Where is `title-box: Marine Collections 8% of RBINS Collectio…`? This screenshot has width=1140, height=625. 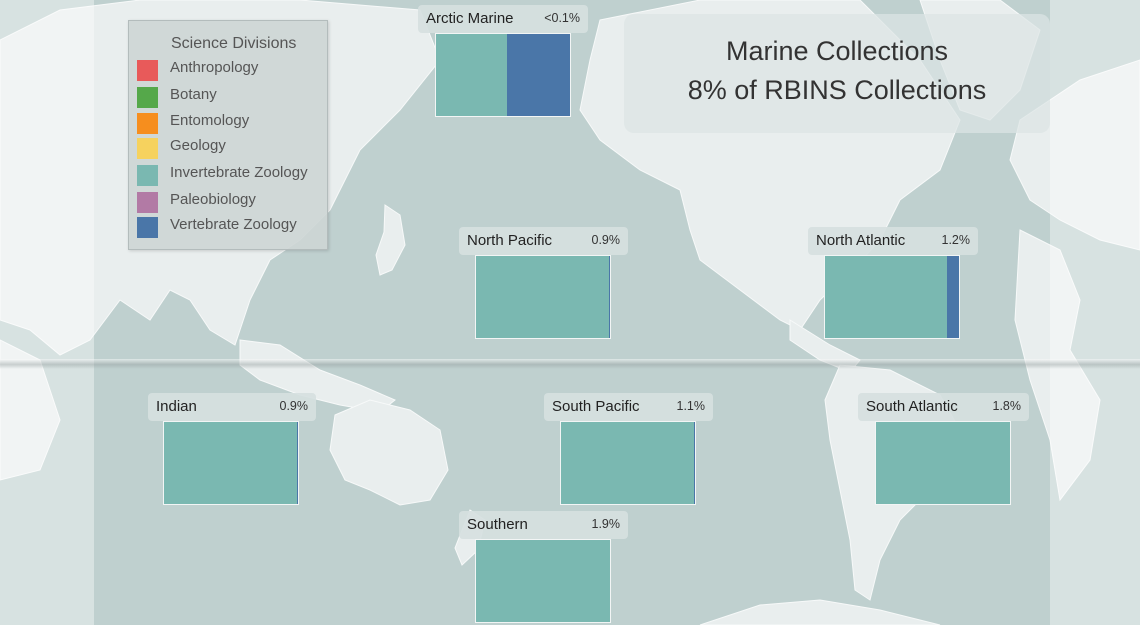
title-box: Marine Collections 8% of RBINS Collectio… is located at coordinates (837, 73).